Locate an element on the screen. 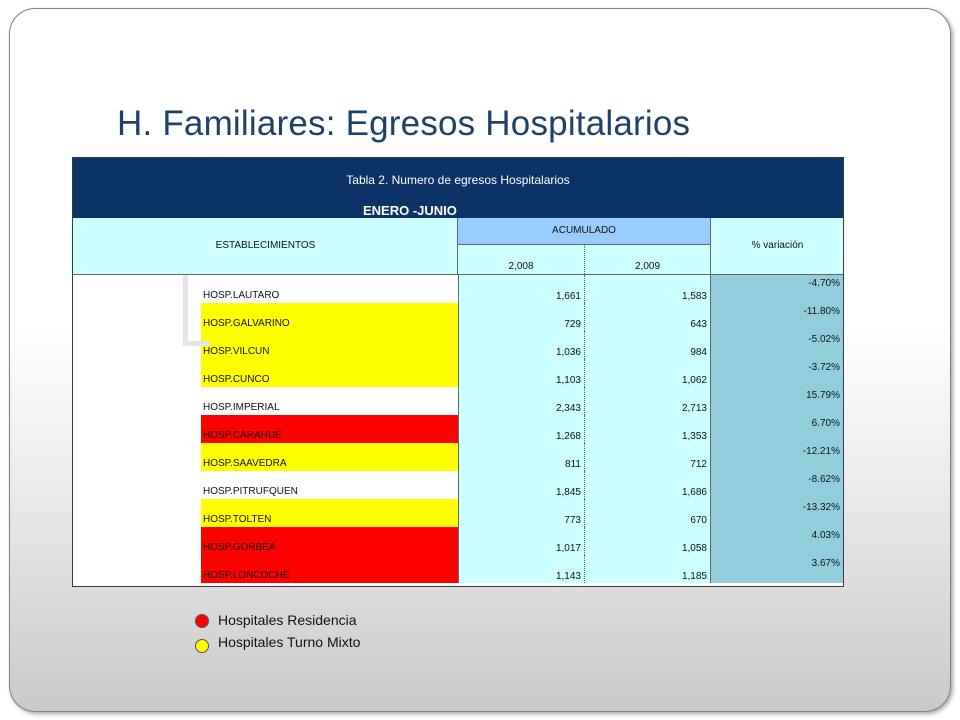 The height and width of the screenshot is (720, 960). variacion-cell: 6.70% is located at coordinates (776, 429).